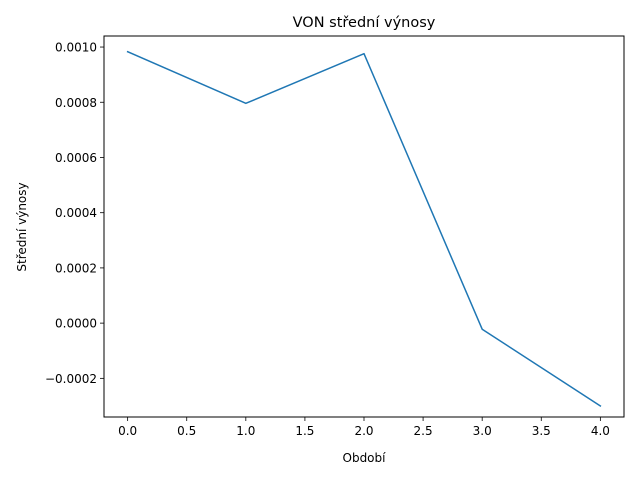 Image resolution: width=640 pixels, height=480 pixels. I want to click on x-tick-label: 3.5, so click(541, 431).